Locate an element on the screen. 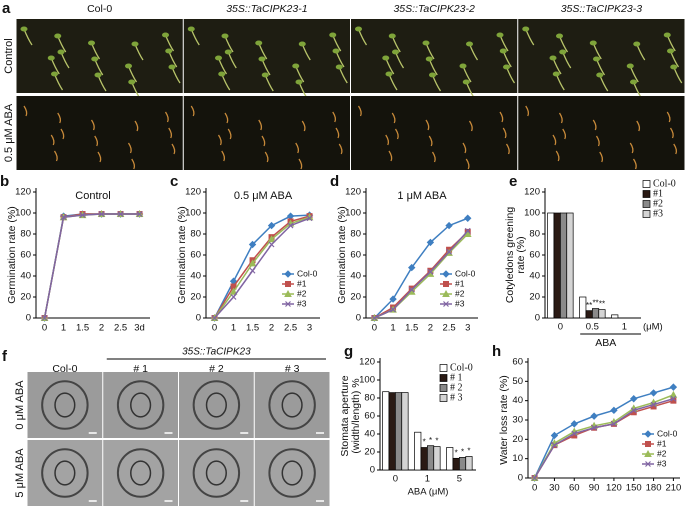 The width and height of the screenshot is (685, 506). x-tick-label: 2.5 is located at coordinates (290, 328).